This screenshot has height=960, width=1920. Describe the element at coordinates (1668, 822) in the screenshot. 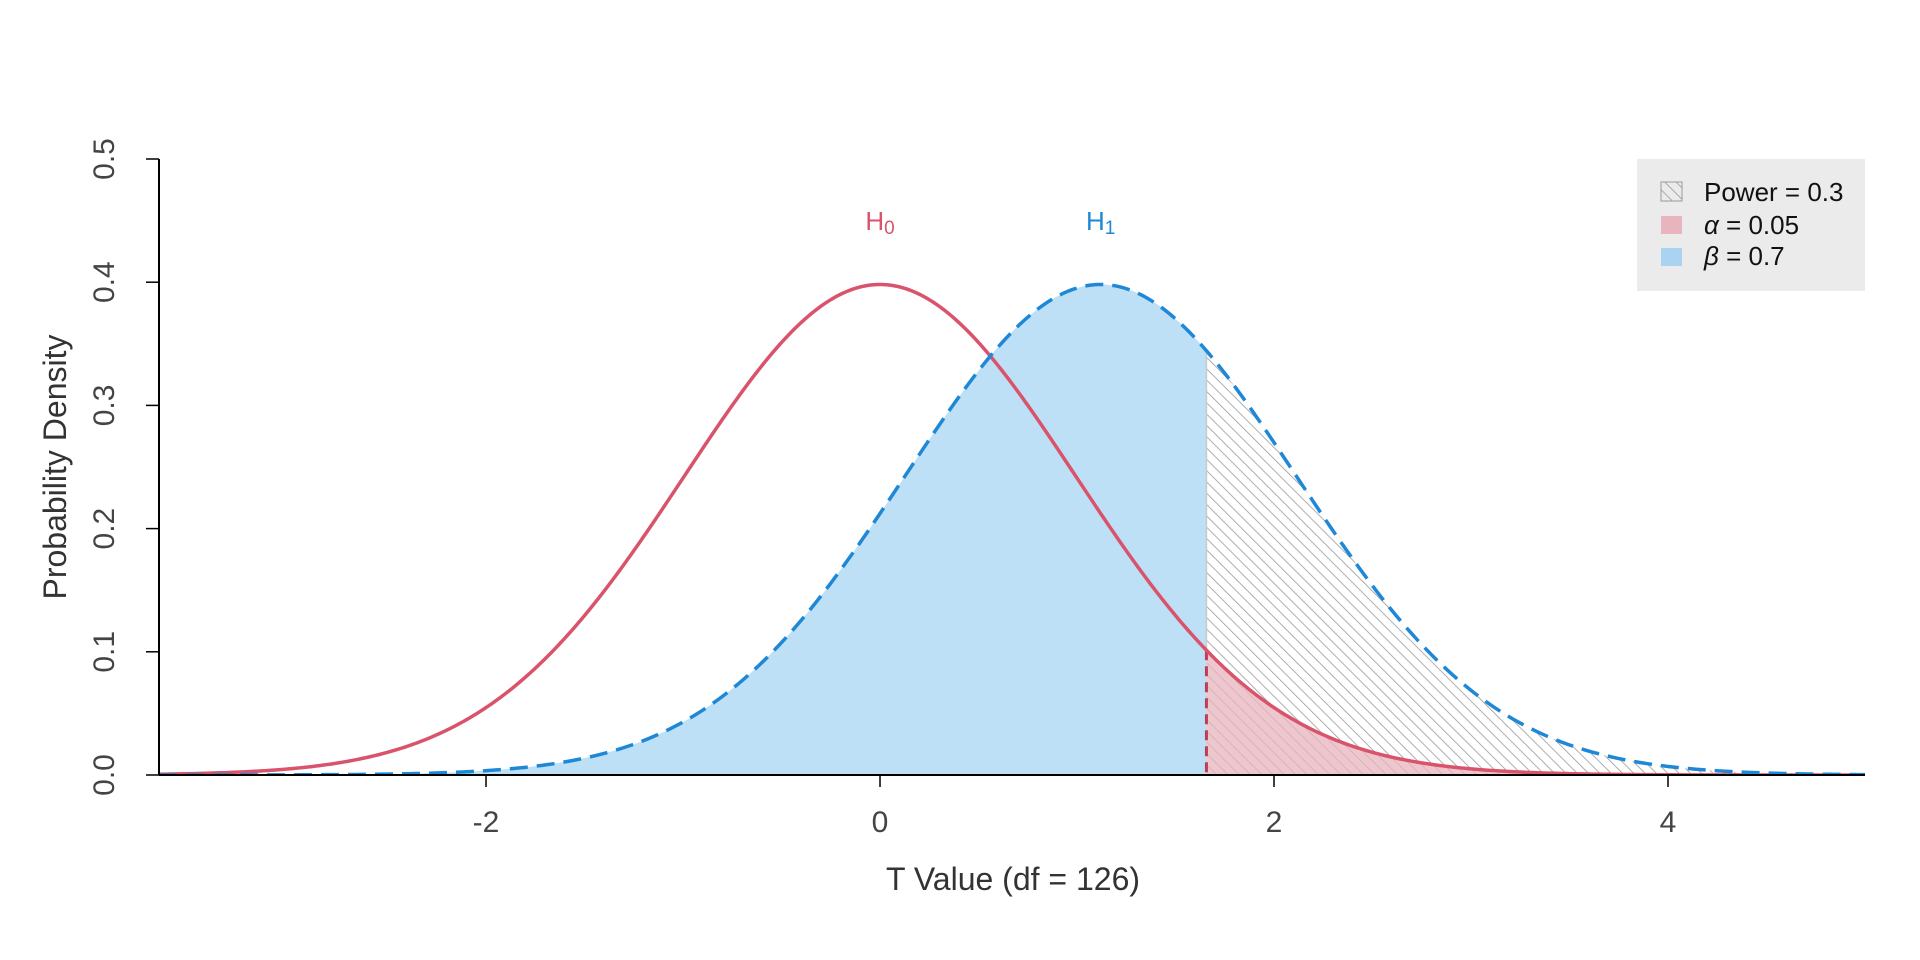

I see `x-tick-label: 4` at that location.